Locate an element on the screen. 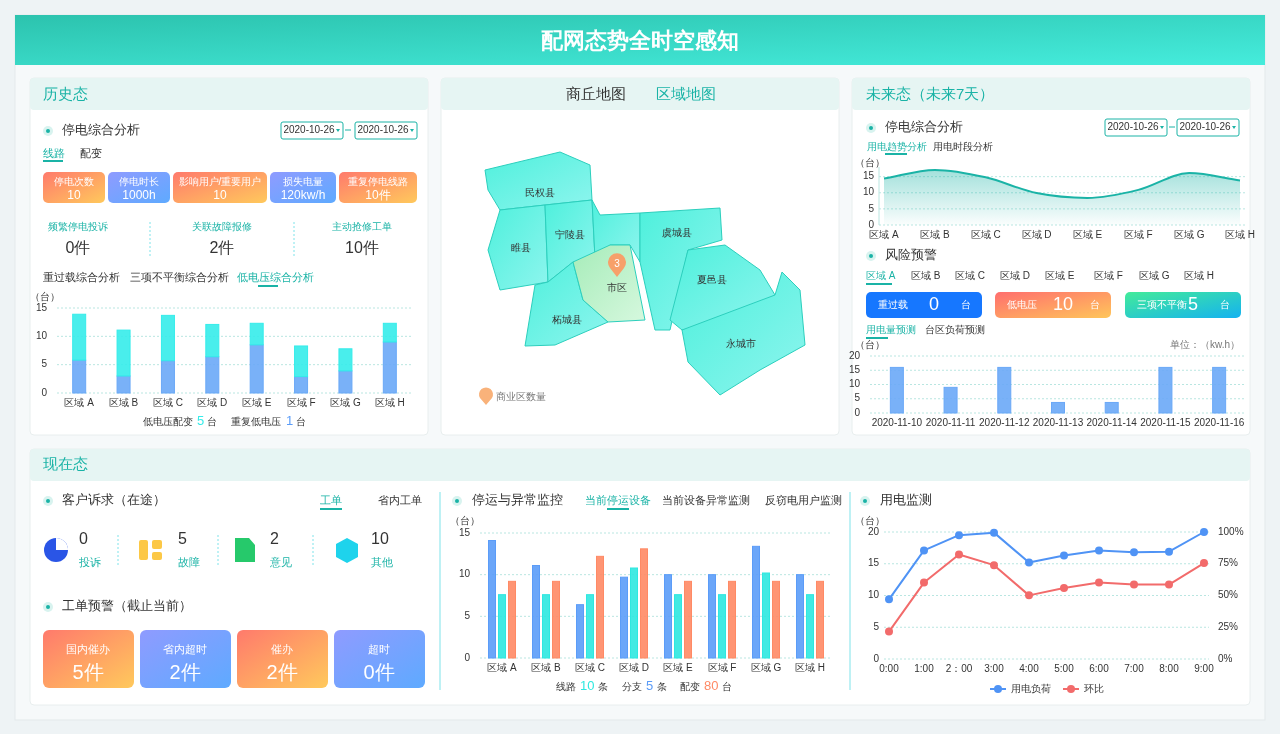 The image size is (1280, 734). x-tick-label: 8:00 is located at coordinates (1169, 668).